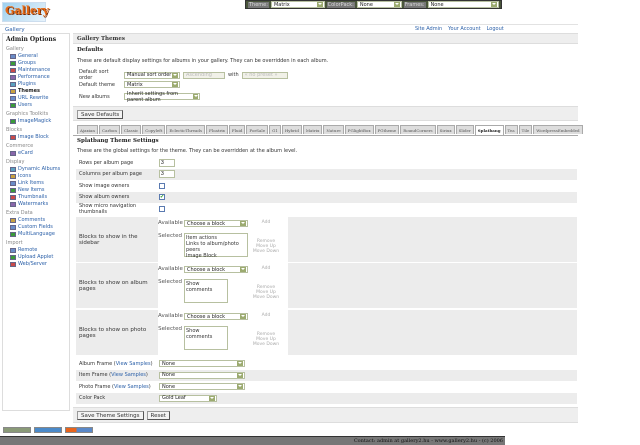  Describe the element at coordinates (257, 129) in the screenshot. I see `tab-forsale: ForSale` at that location.